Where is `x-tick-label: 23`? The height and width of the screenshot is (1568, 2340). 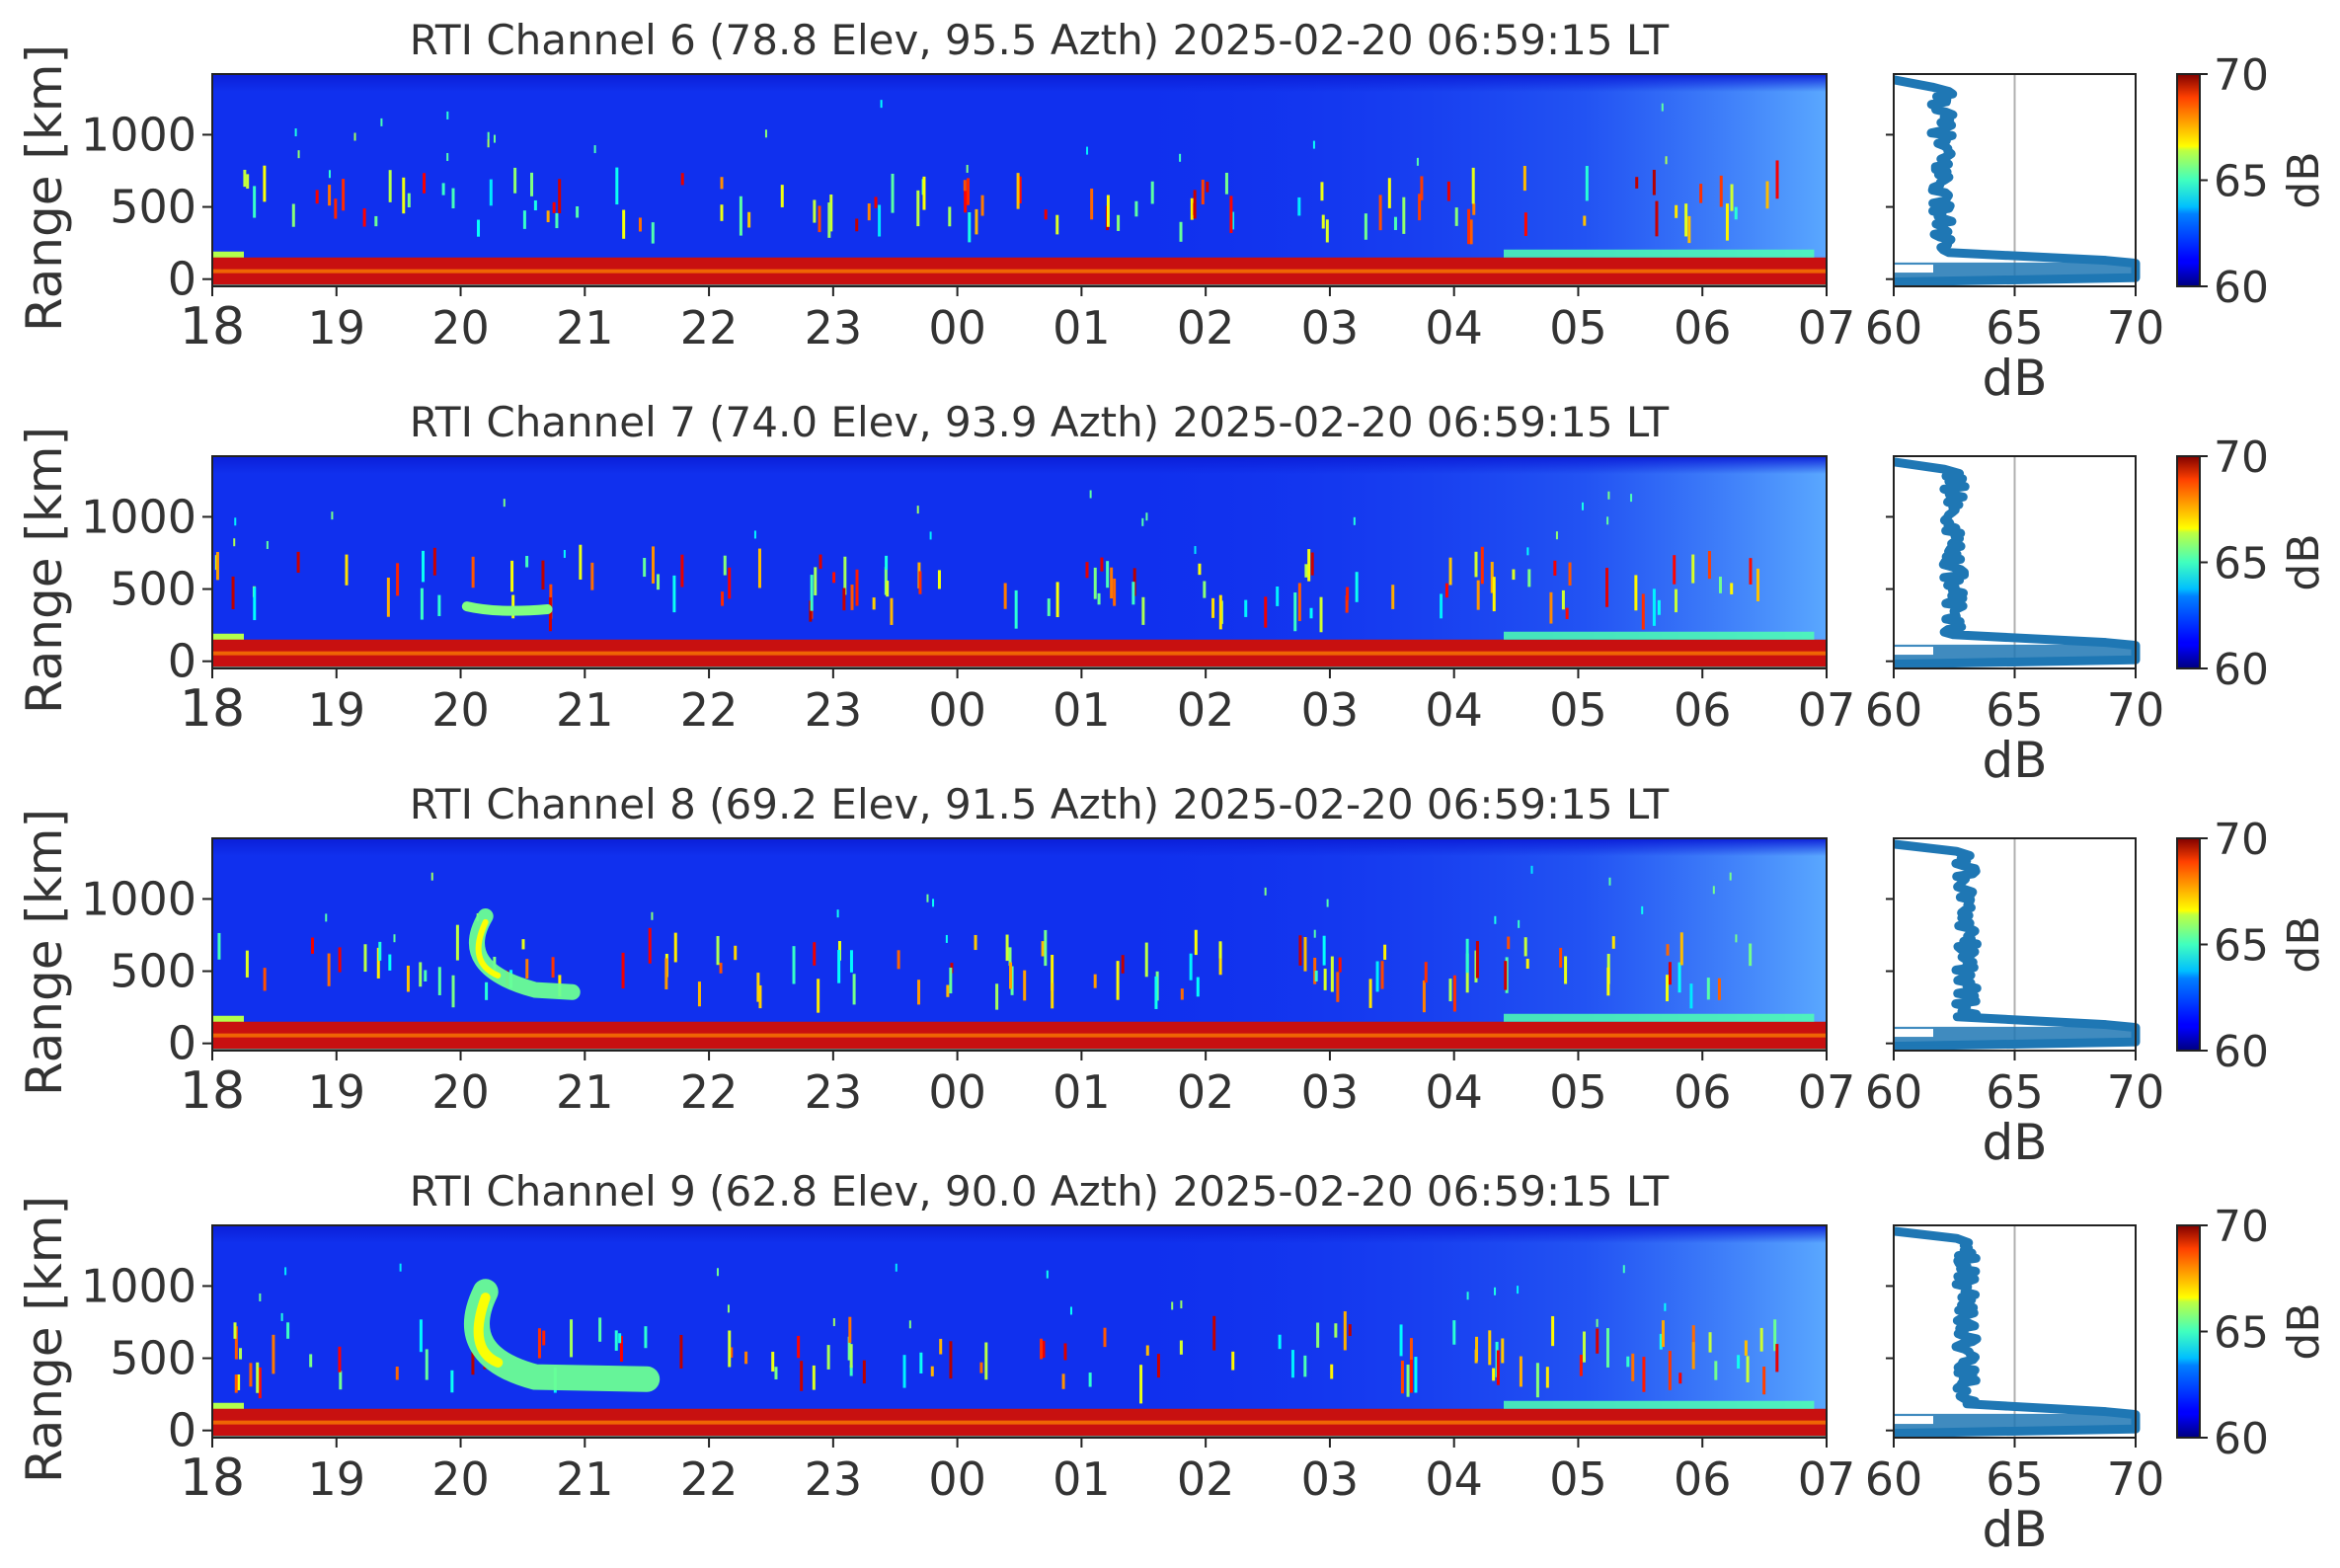
x-tick-label: 23 is located at coordinates (834, 327).